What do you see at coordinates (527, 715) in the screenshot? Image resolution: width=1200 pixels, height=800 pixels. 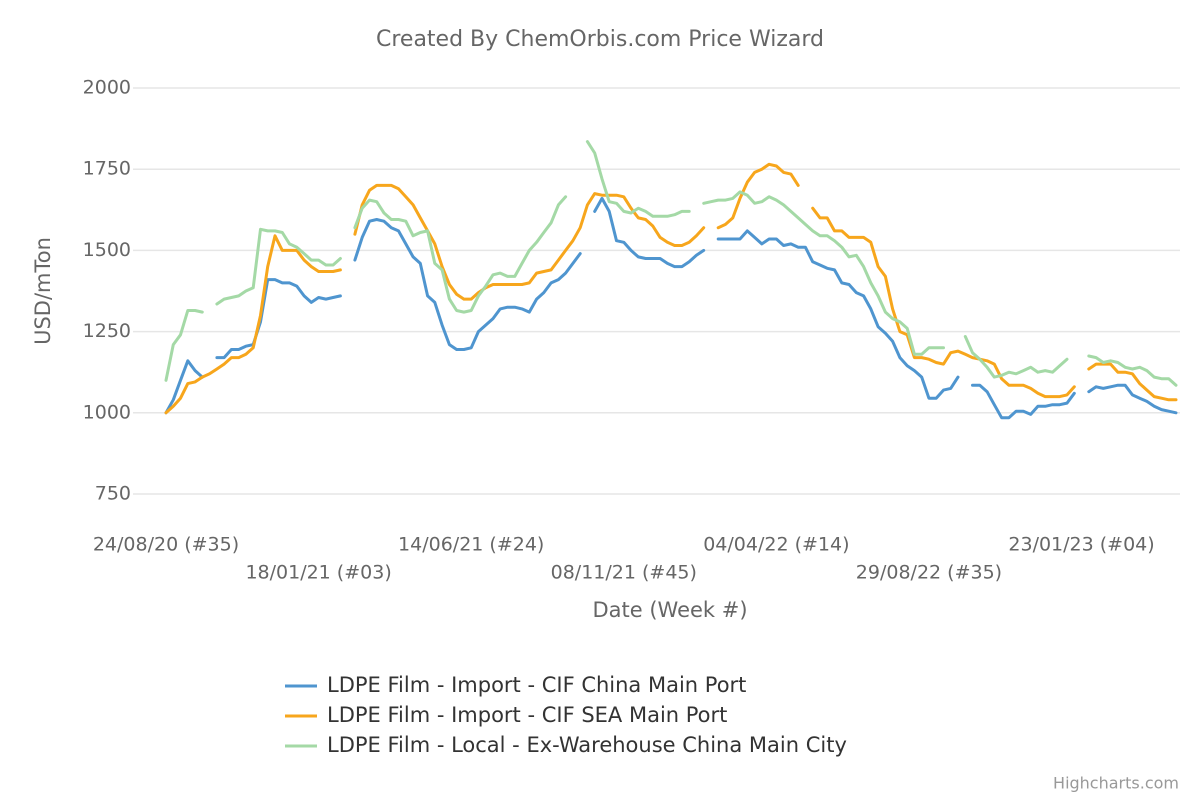 I see `legend-label: LDPE Film - Import - CIF SEA Main Port` at bounding box center [527, 715].